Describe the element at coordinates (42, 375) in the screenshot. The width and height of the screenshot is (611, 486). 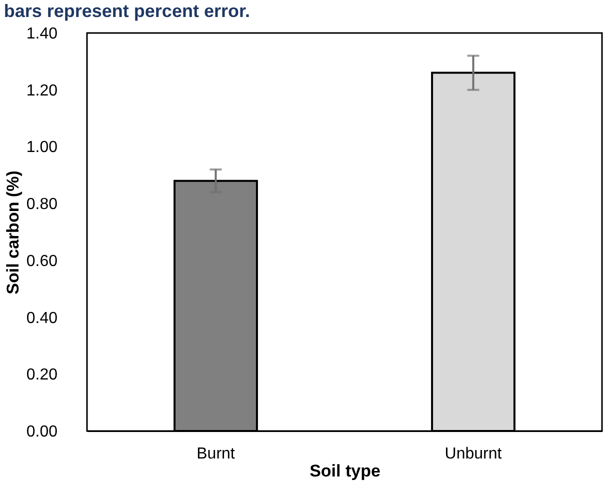
I see `y-tick-label: 0.20` at that location.